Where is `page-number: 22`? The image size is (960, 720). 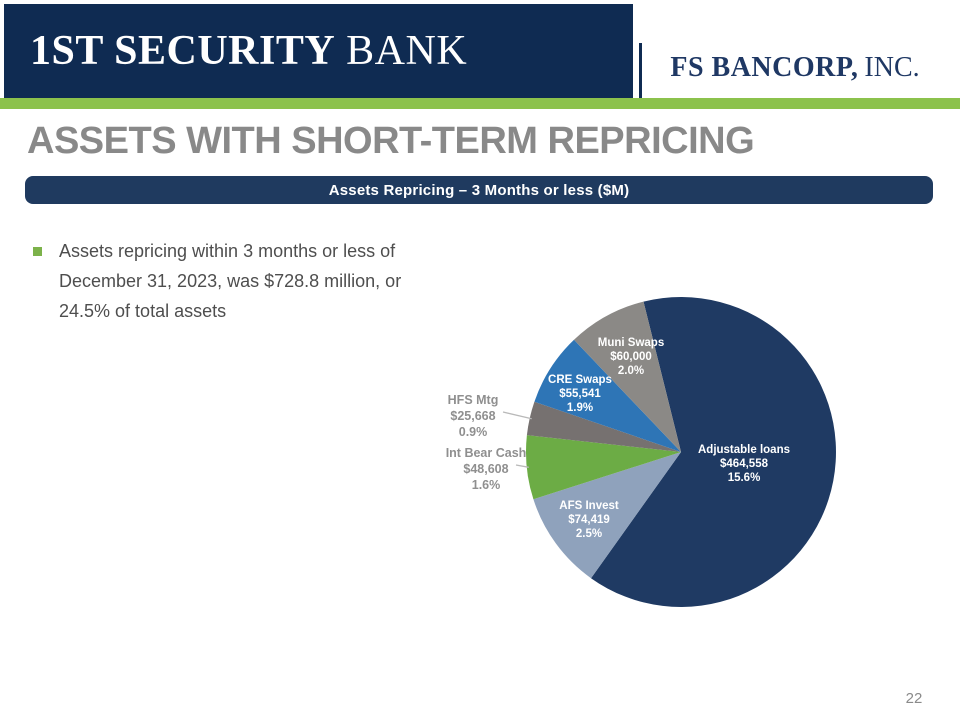 page-number: 22 is located at coordinates (914, 698).